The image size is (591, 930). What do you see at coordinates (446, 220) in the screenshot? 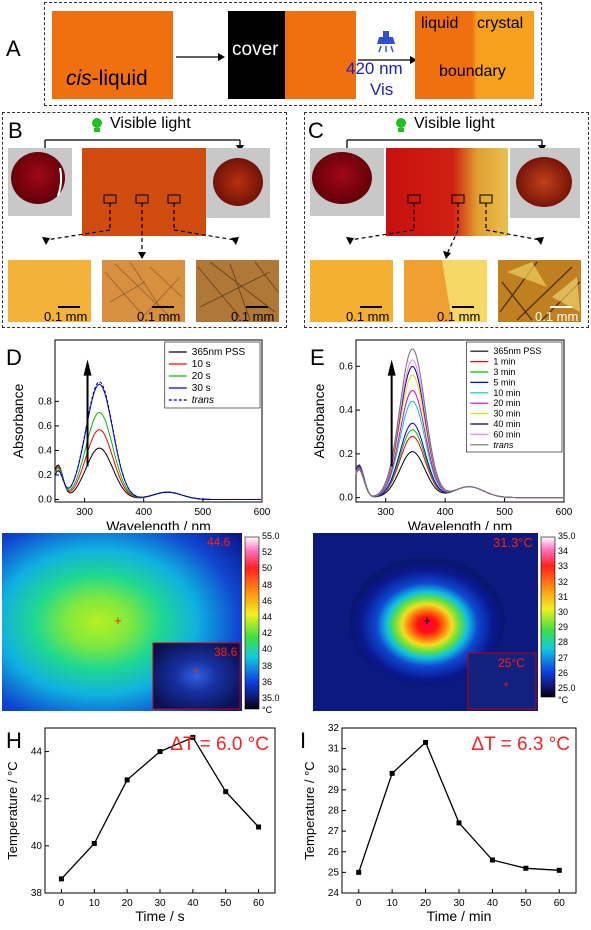
I see `panel-c-frame` at bounding box center [446, 220].